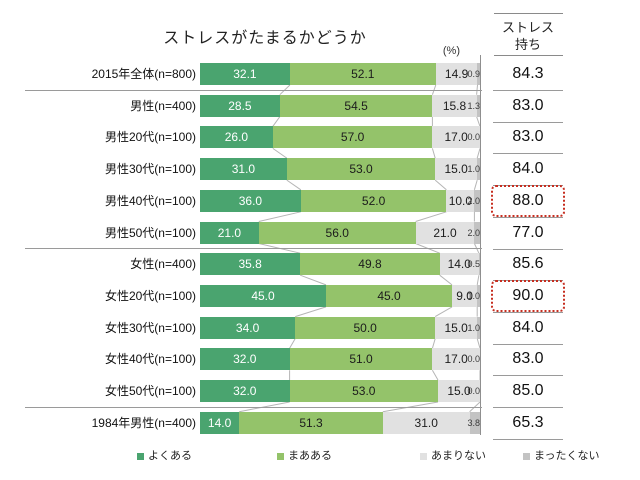 The height and width of the screenshot is (480, 640). What do you see at coordinates (528, 264) in the screenshot?
I see `stress-value: 85.6` at bounding box center [528, 264].